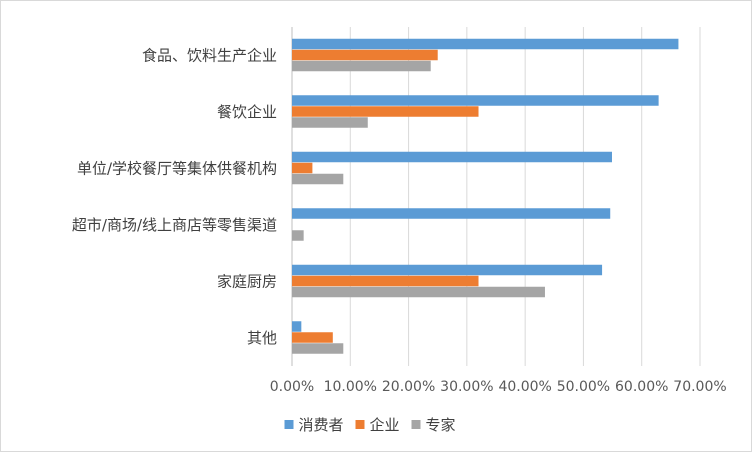 The image size is (752, 455). Describe the element at coordinates (209, 55) in the screenshot. I see `category-label: 食品、饮料生产企业` at that location.